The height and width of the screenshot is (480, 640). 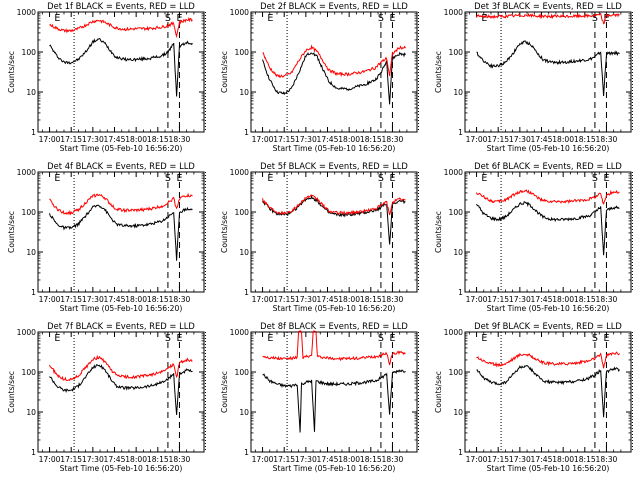 What do you see at coordinates (121, 166) in the screenshot?
I see `chart-title: Det 4f BLACK = Events, RED = LLD` at bounding box center [121, 166].